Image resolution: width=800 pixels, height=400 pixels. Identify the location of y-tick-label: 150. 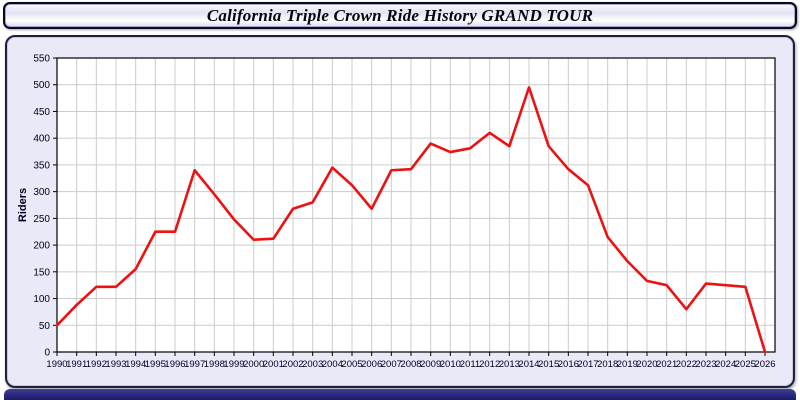
(41, 272).